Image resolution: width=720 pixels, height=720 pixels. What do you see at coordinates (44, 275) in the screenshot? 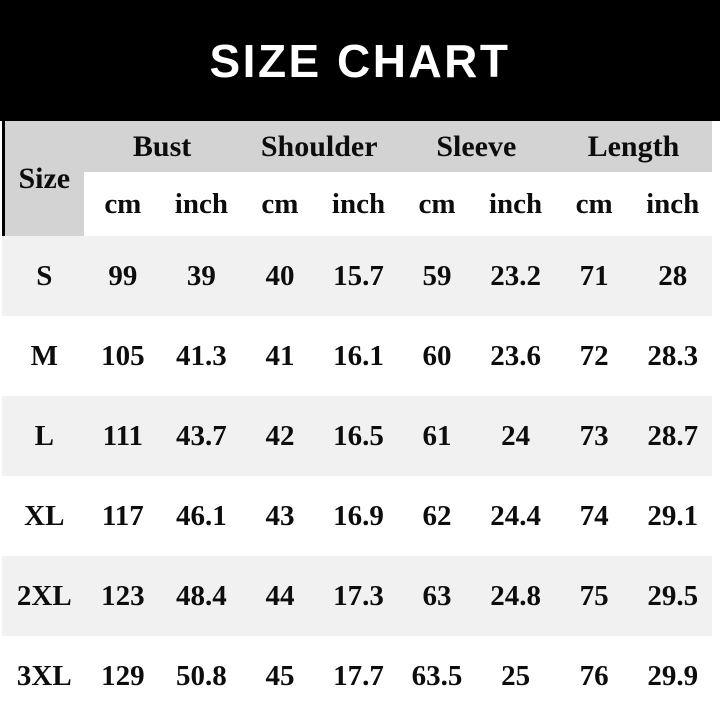
I see `size-label: S` at bounding box center [44, 275].